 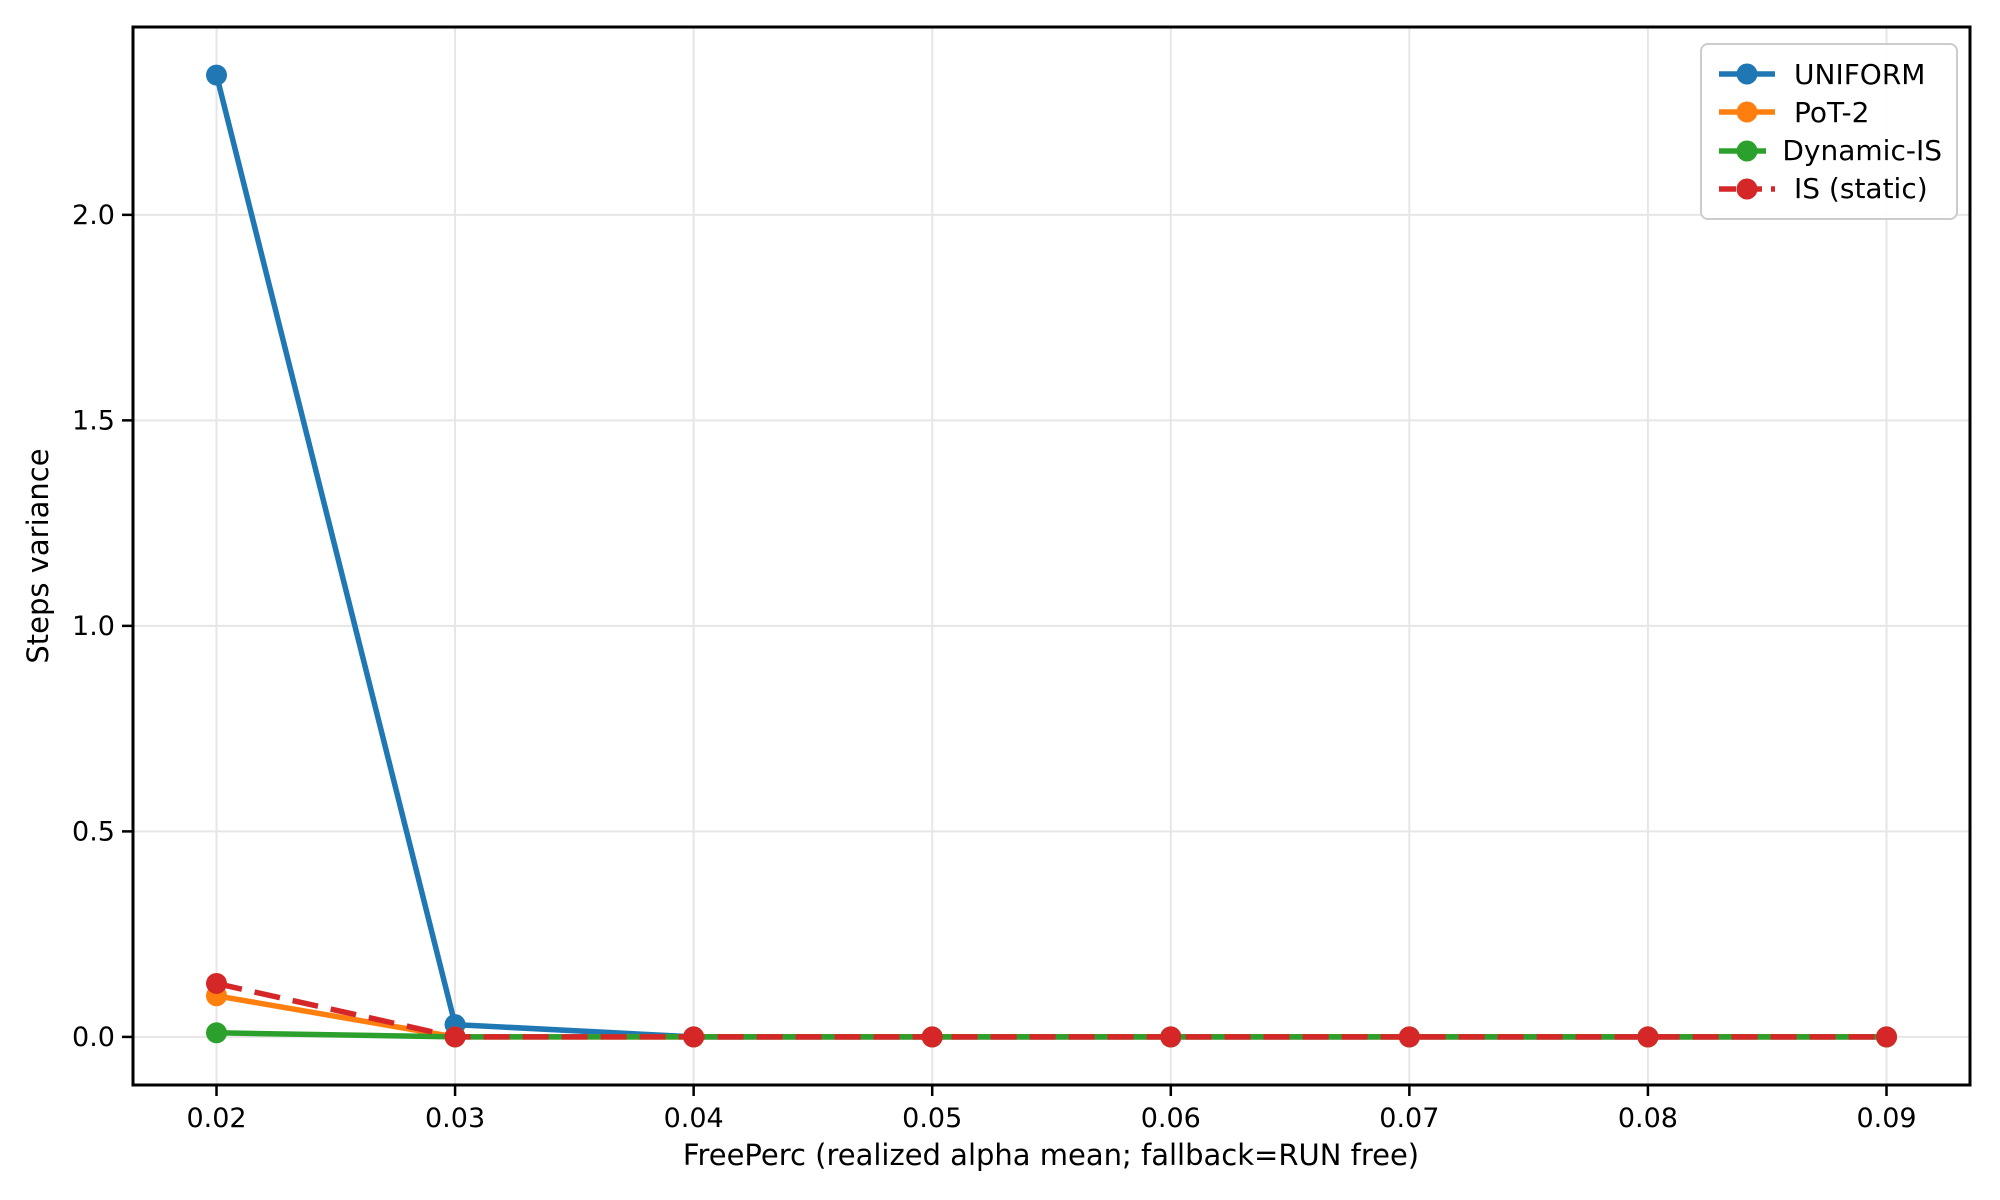 What do you see at coordinates (1886, 1118) in the screenshot?
I see `x-tick-label: 0.09` at bounding box center [1886, 1118].